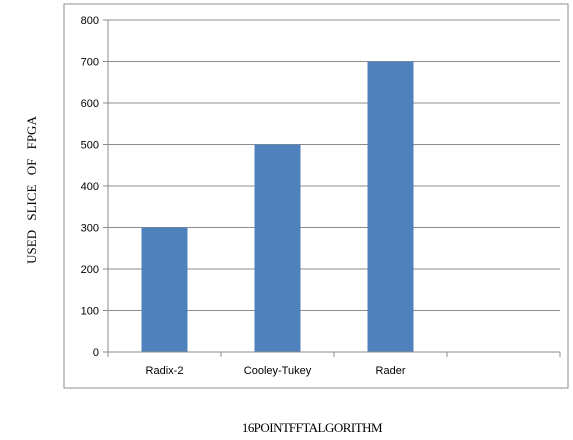 This screenshot has height=440, width=573. What do you see at coordinates (165, 371) in the screenshot?
I see `x-tick-label: Radix-2` at bounding box center [165, 371].